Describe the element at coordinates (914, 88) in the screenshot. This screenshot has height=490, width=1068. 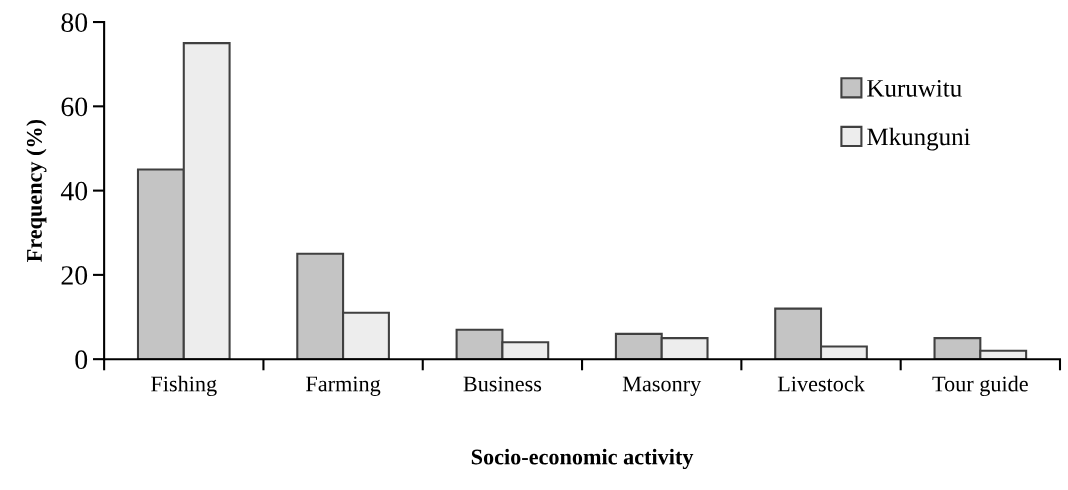
I see `legend-label: Kuruwitu` at that location.